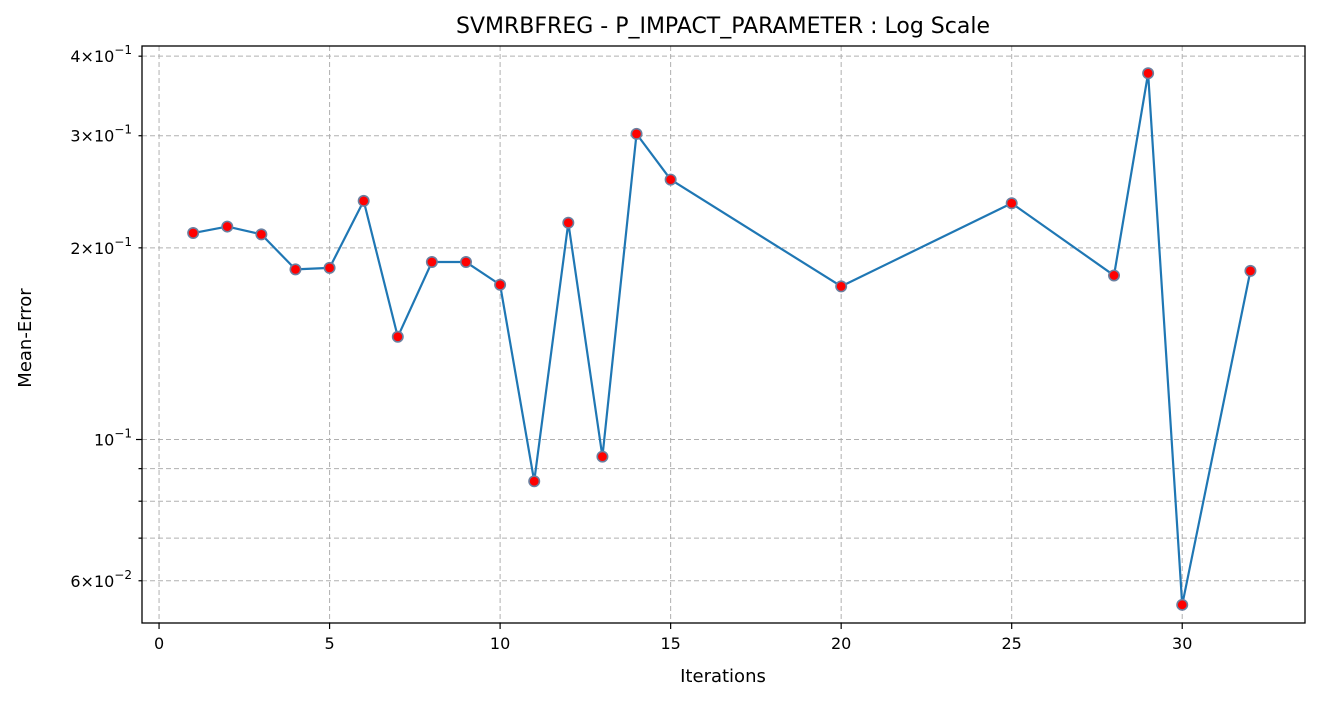  I want to click on y-tick-label: 4×10⁻¹, so click(101, 54).